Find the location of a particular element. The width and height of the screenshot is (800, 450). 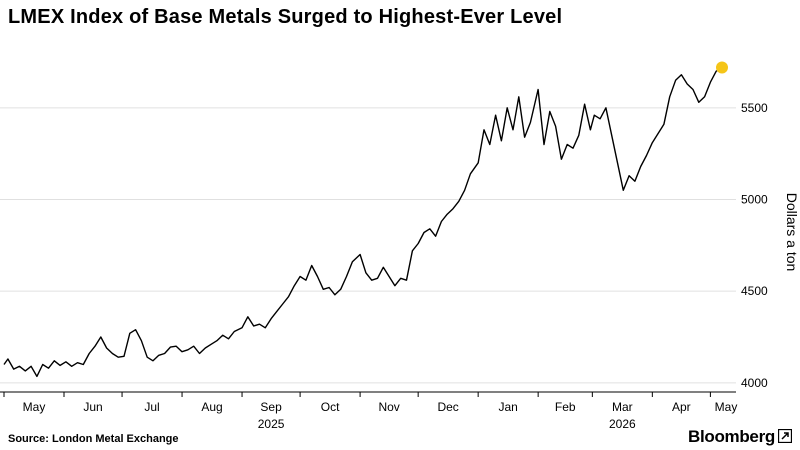

x-tick-label: Nov is located at coordinates (388, 407).